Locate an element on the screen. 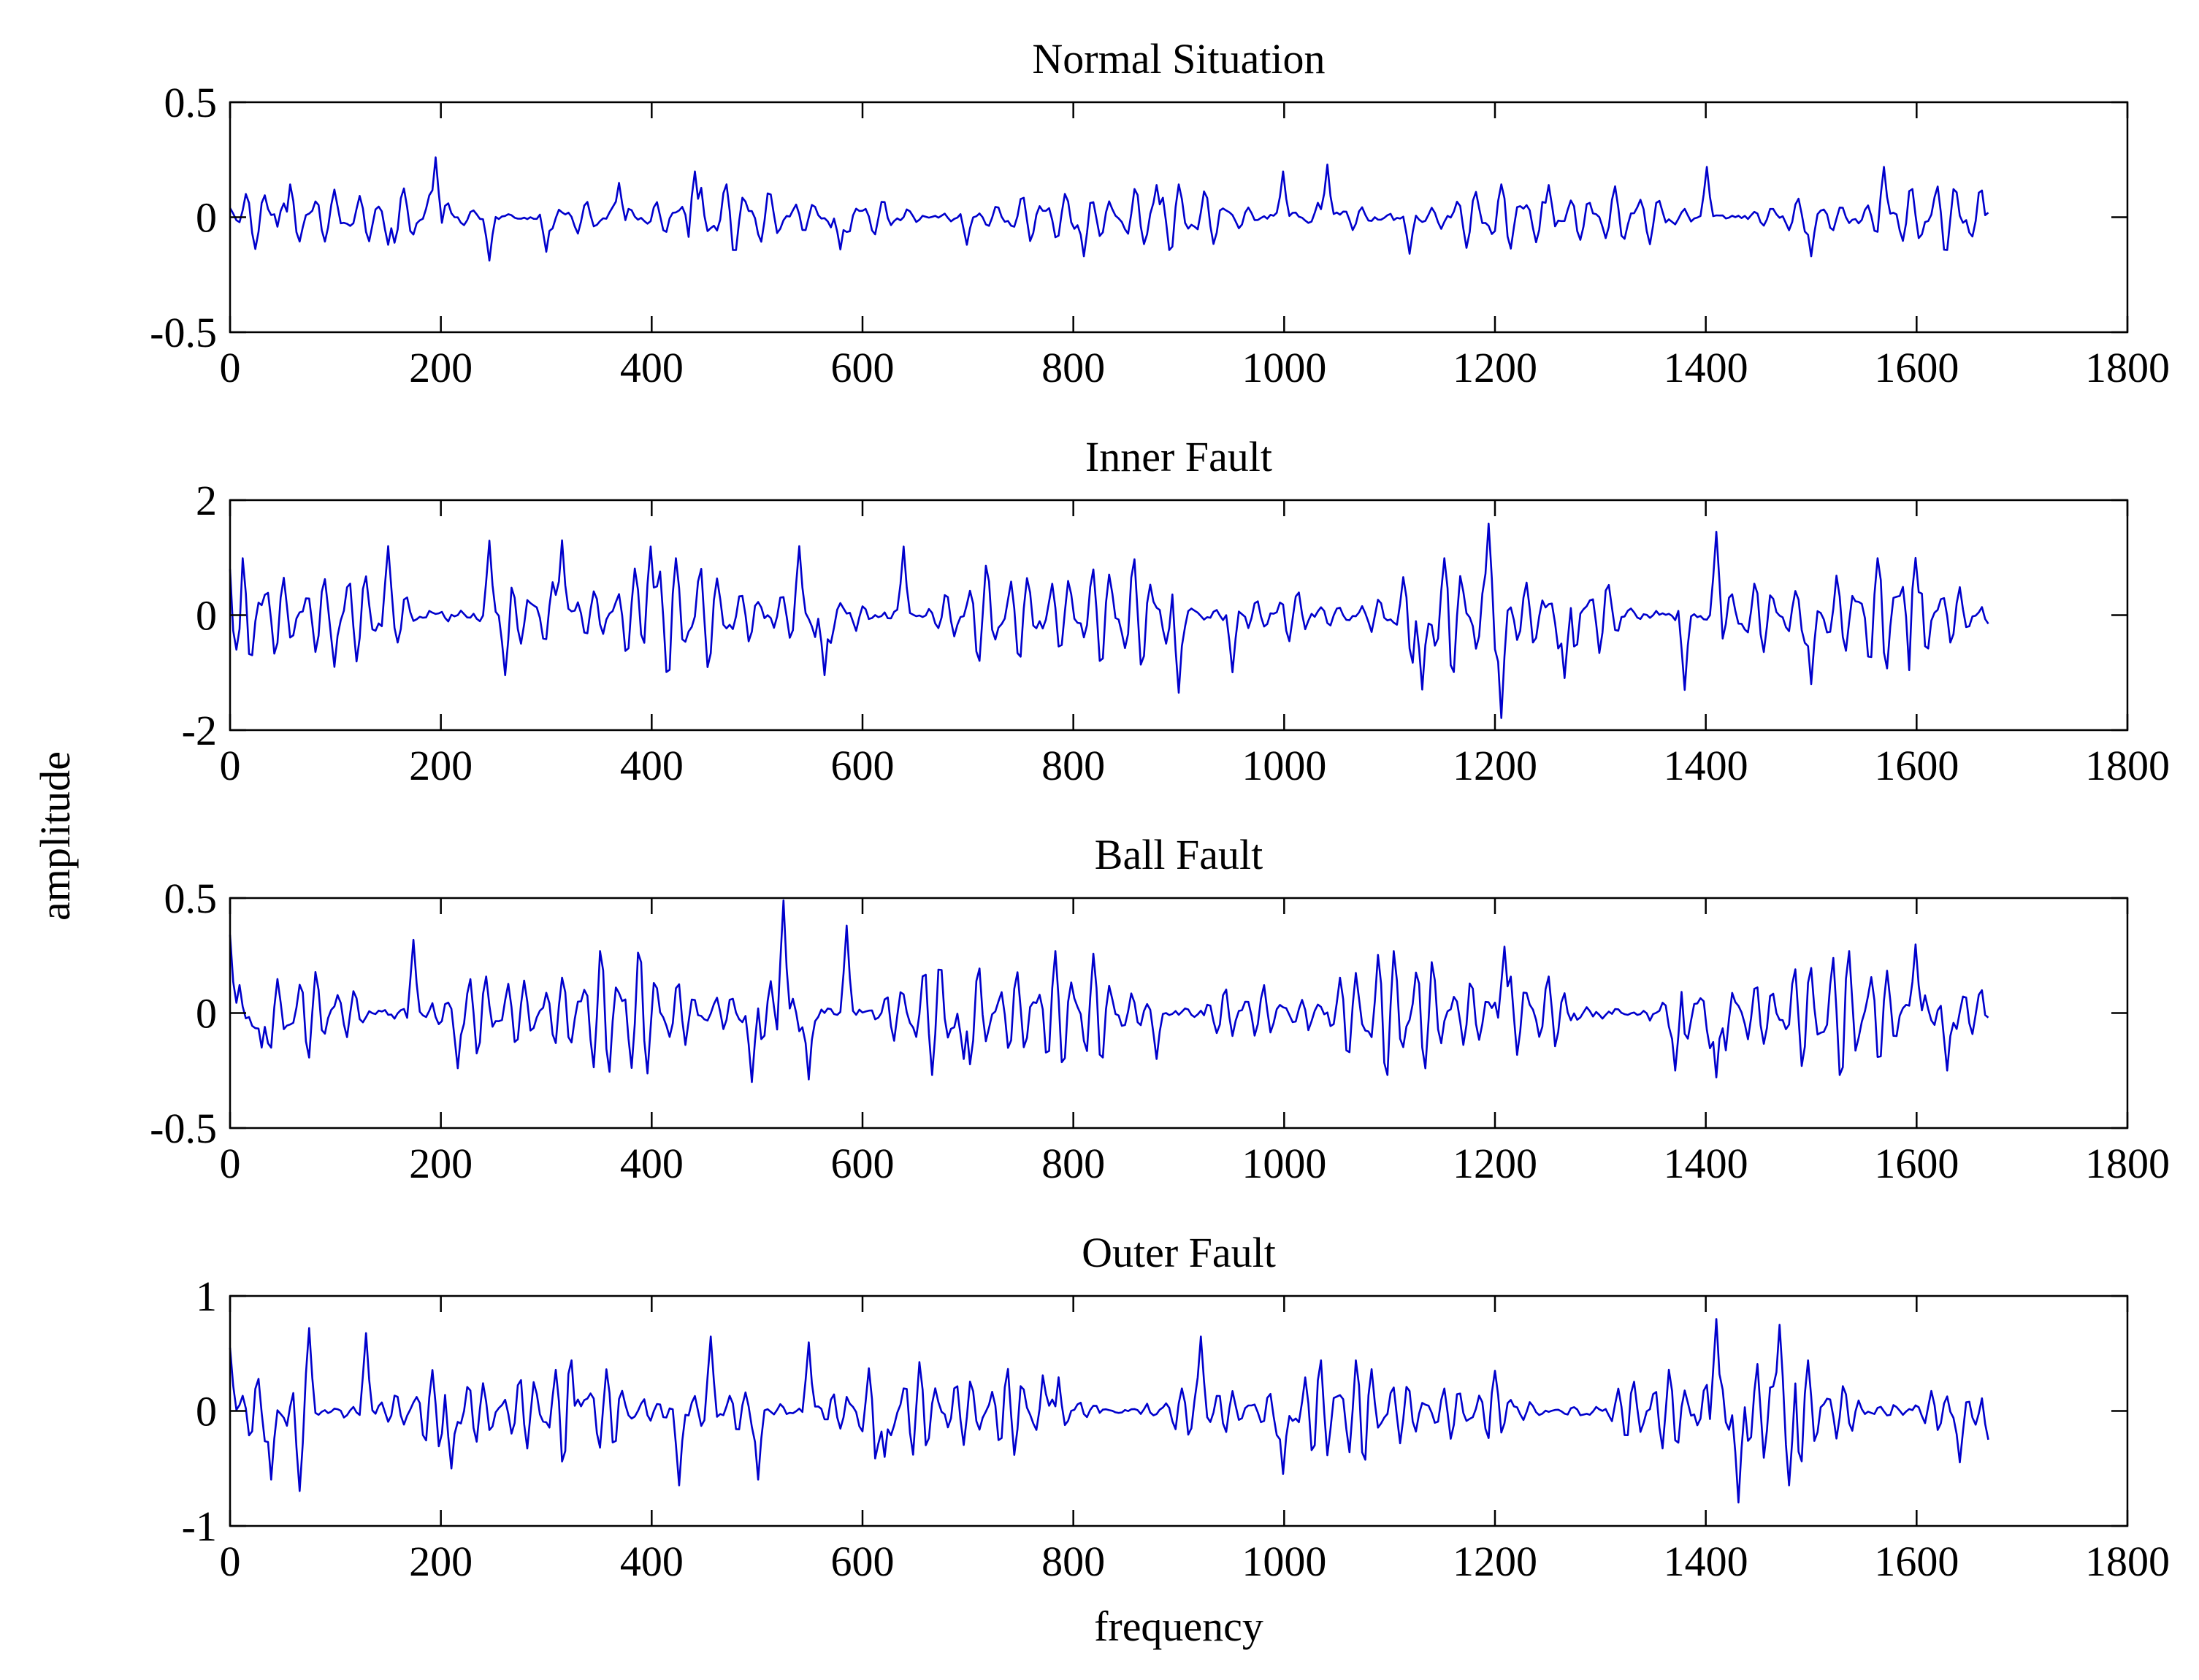 Image resolution: width=2199 pixels, height=1680 pixels. series-line-ball-fault is located at coordinates (1109, 991).